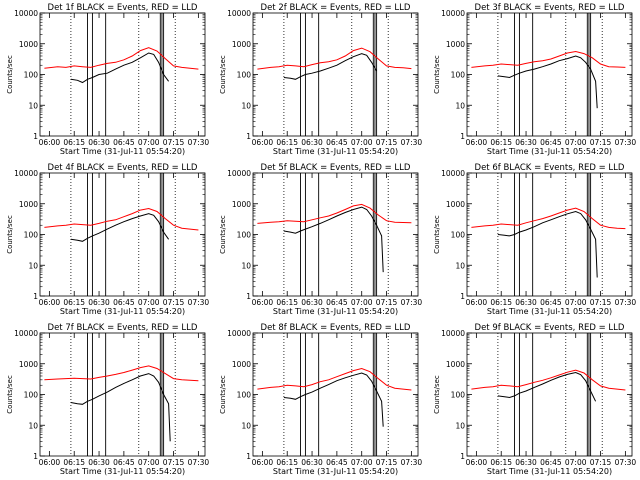 The width and height of the screenshot is (640, 480). What do you see at coordinates (336, 168) in the screenshot?
I see `chart-title: Det 5f BLACK = Events, RED = LLD` at bounding box center [336, 168].